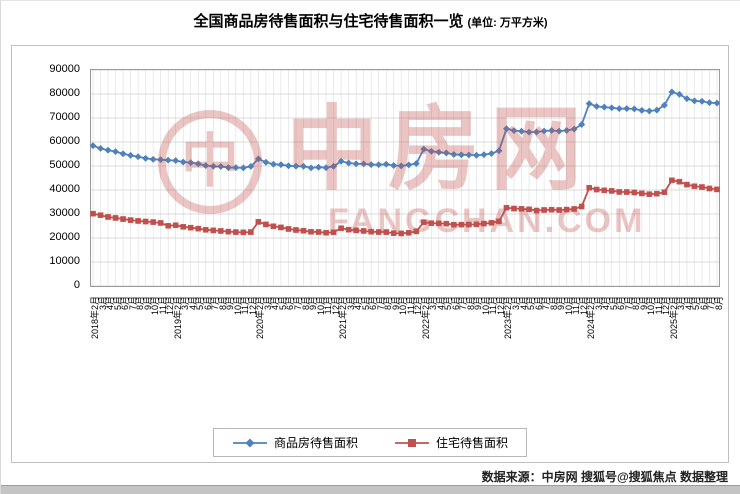 Image resolution: width=740 pixels, height=494 pixels. Describe the element at coordinates (370, 442) in the screenshot. I see `chart-legend: 商品房待售面积 住宅待售面积` at that location.